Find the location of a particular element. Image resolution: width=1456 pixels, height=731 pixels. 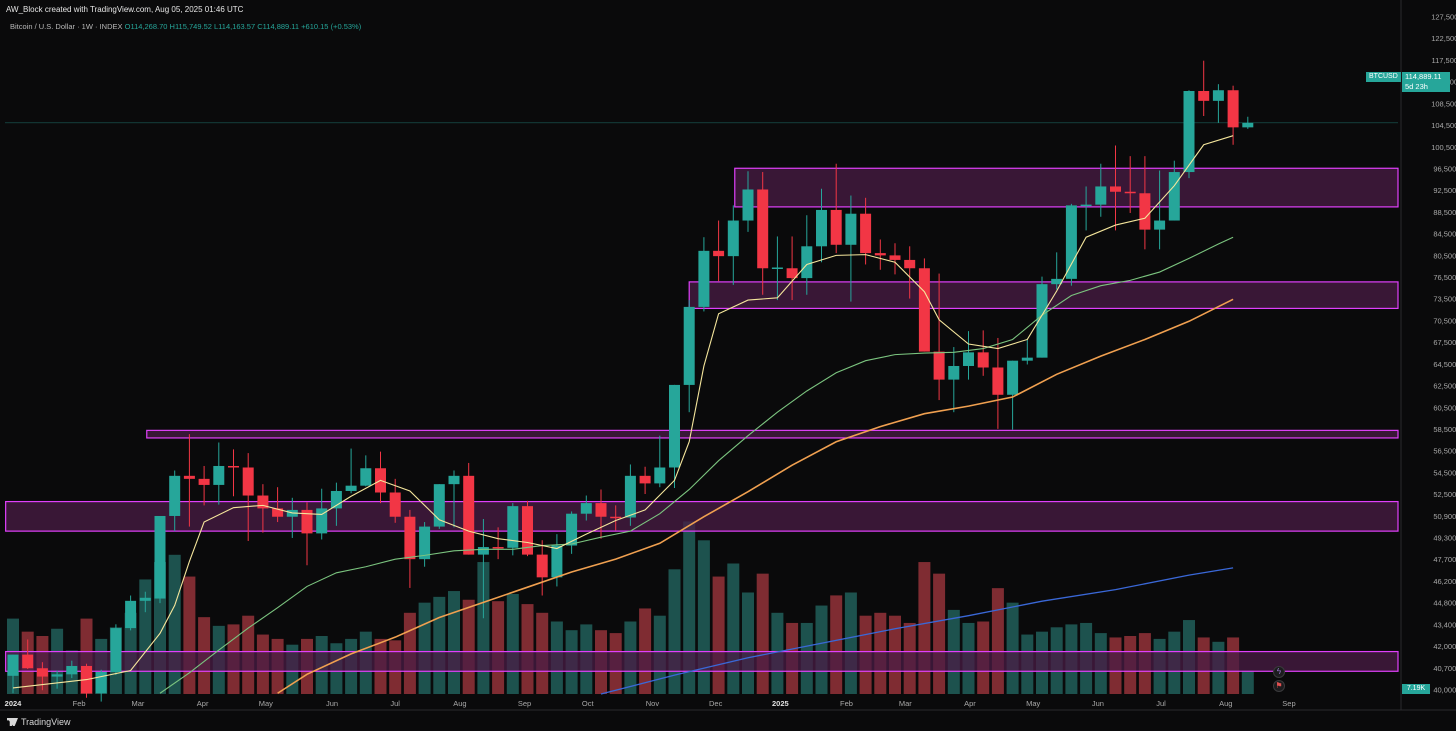

x-tick-label: Jul is located at coordinates (1161, 703).